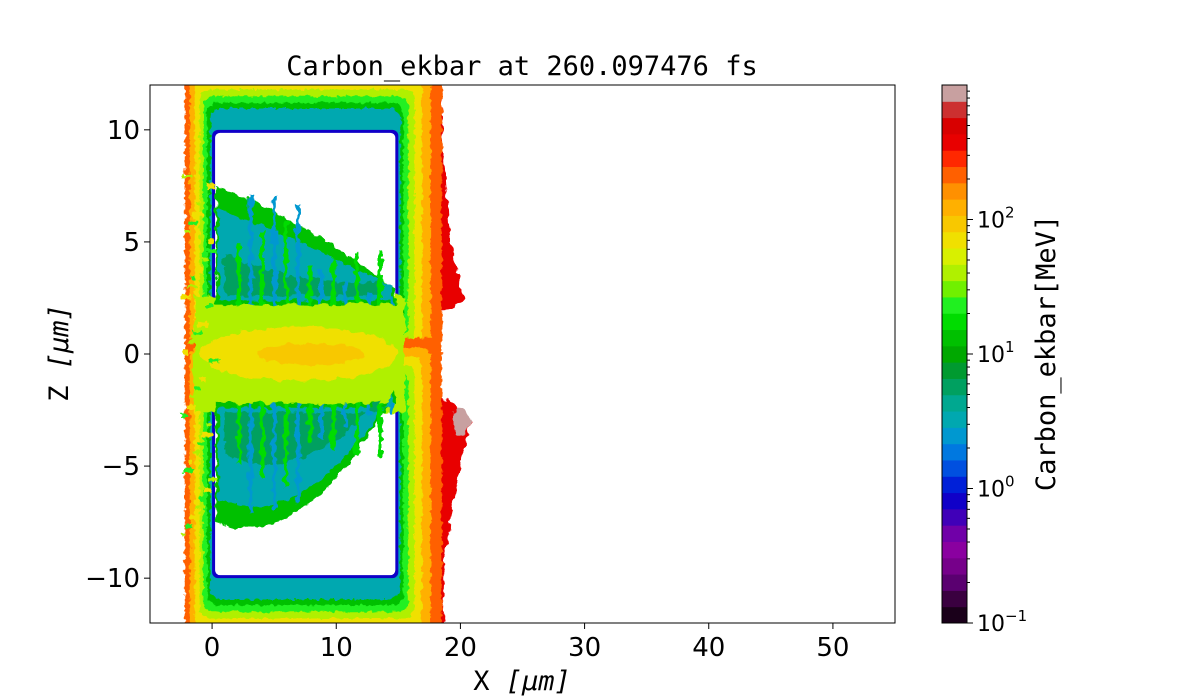 The image size is (1200, 700). I want to click on y-axis-ticks: −10 −5 0 5 10, so click(117, 355).